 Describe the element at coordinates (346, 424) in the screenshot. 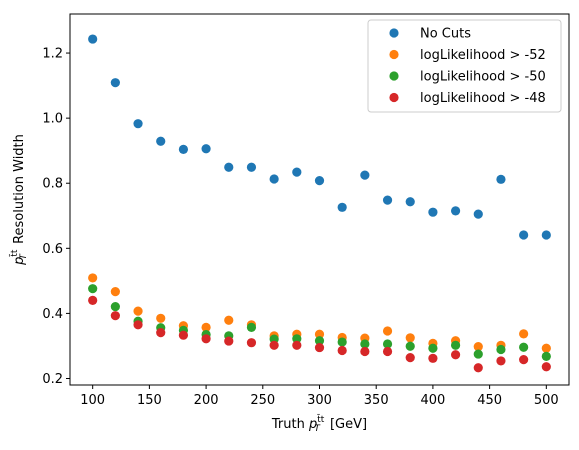

I see `x-axis-label-part: [GeV]` at that location.